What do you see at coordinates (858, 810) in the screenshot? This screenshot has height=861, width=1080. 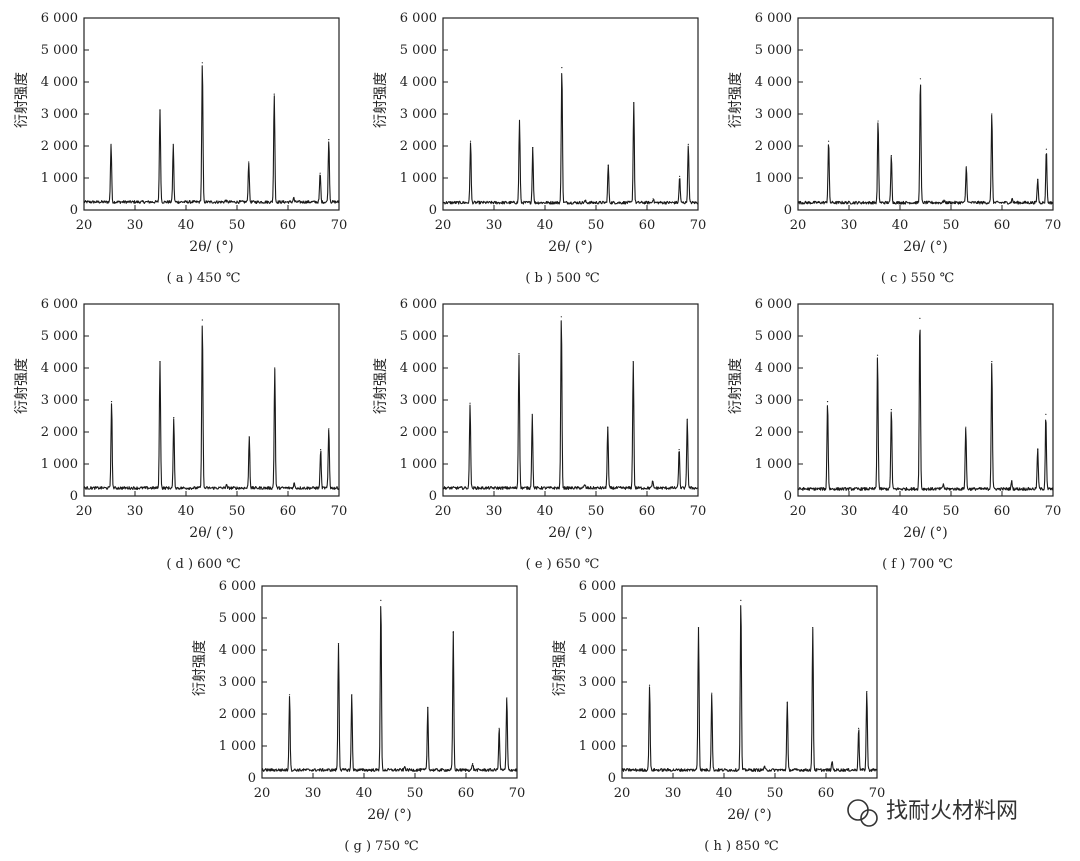 I see `wechat-icon` at bounding box center [858, 810].